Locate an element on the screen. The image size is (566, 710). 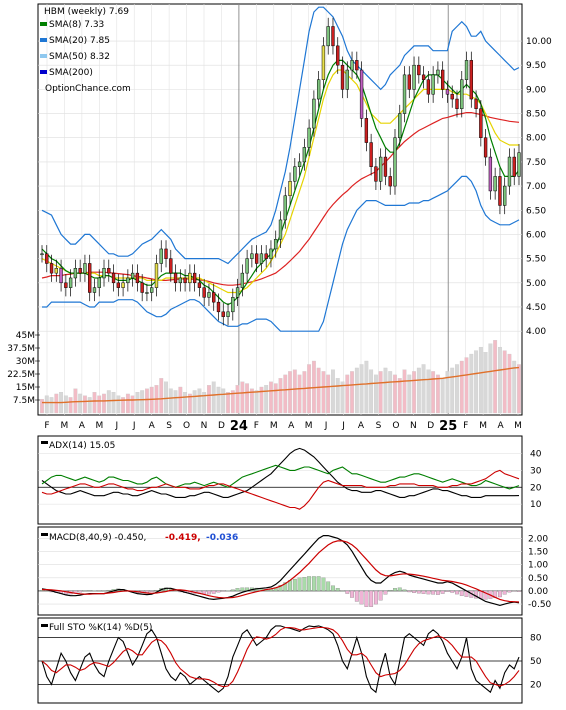
price-tick-label: 7.50 is located at coordinates (536, 163).